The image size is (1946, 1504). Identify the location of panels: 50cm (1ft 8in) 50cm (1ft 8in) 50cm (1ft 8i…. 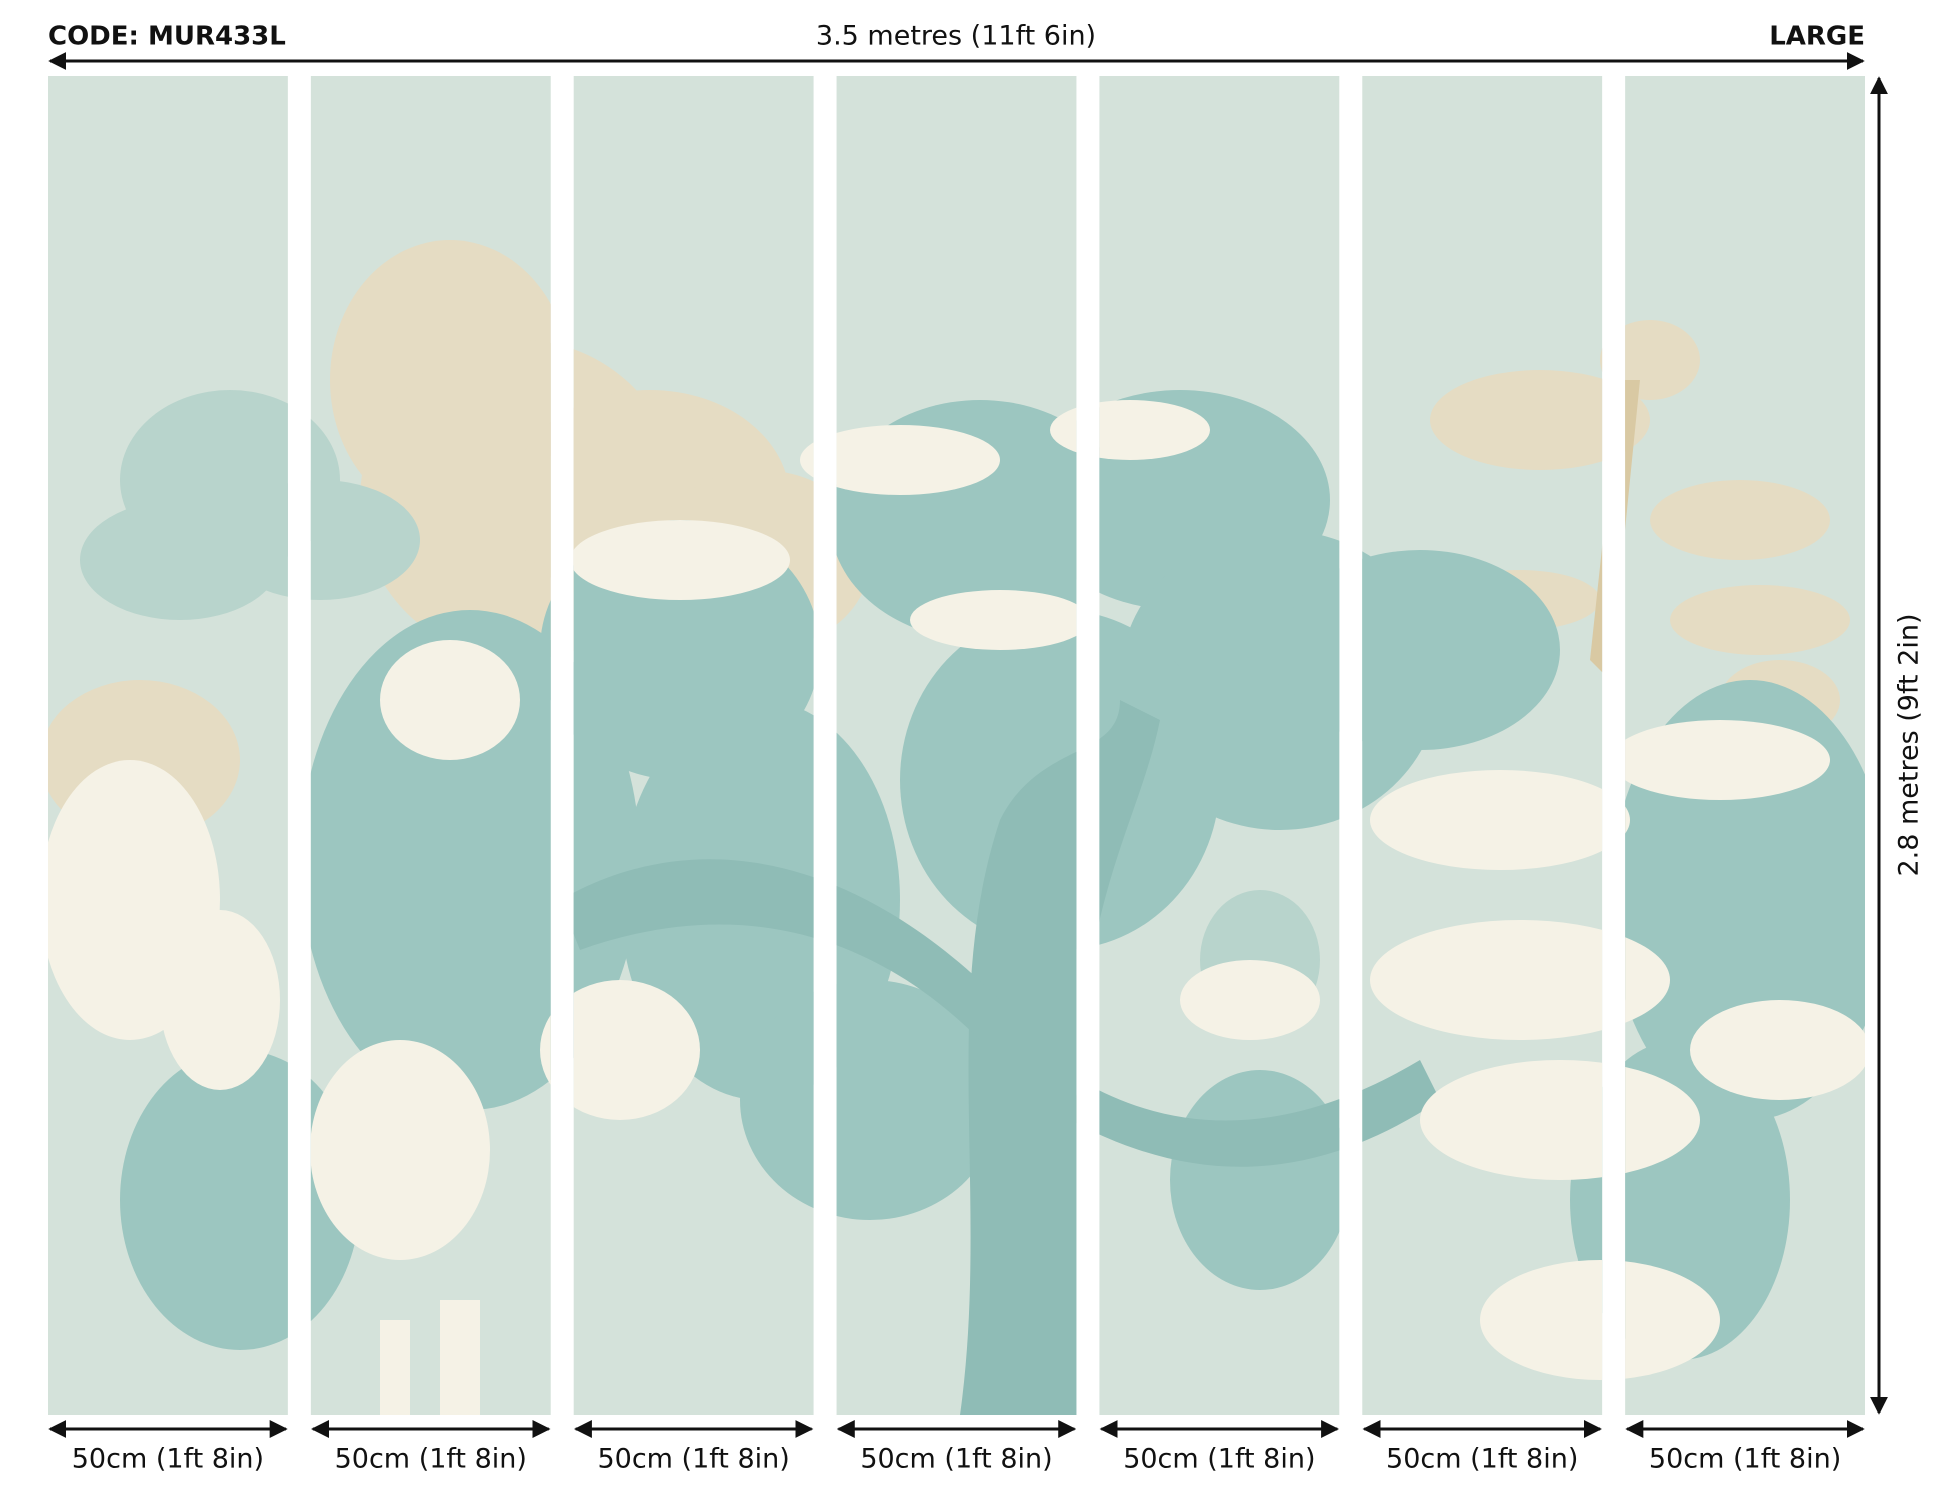
(956, 1447).